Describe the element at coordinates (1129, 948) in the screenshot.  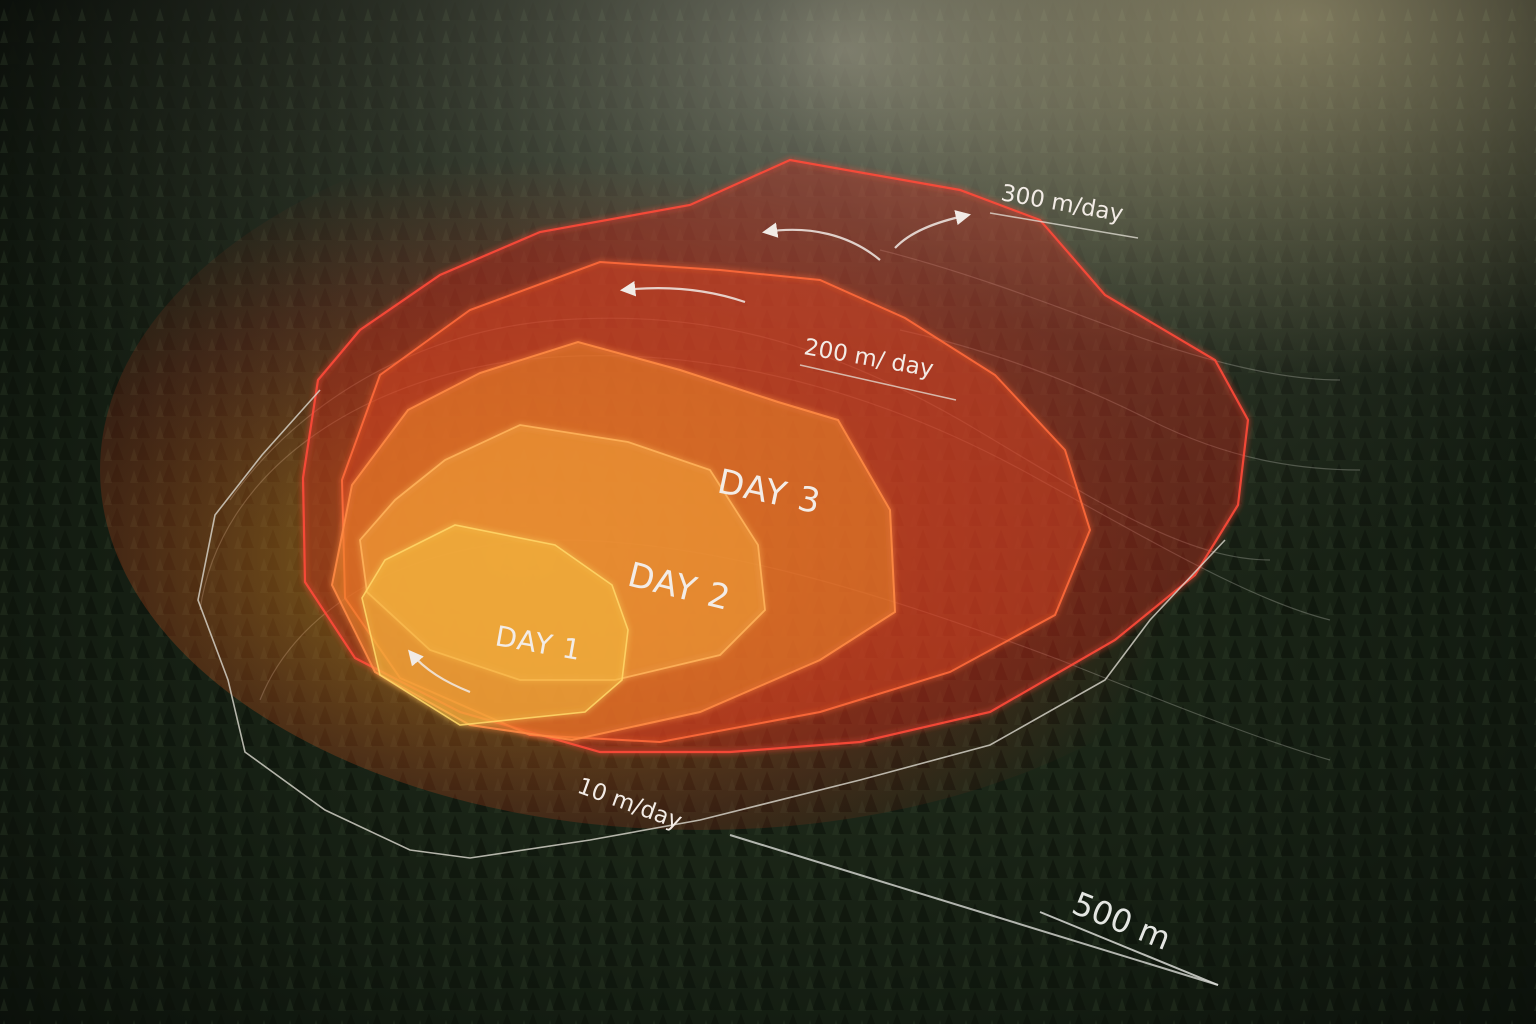
I see `scale-bar-tick` at that location.